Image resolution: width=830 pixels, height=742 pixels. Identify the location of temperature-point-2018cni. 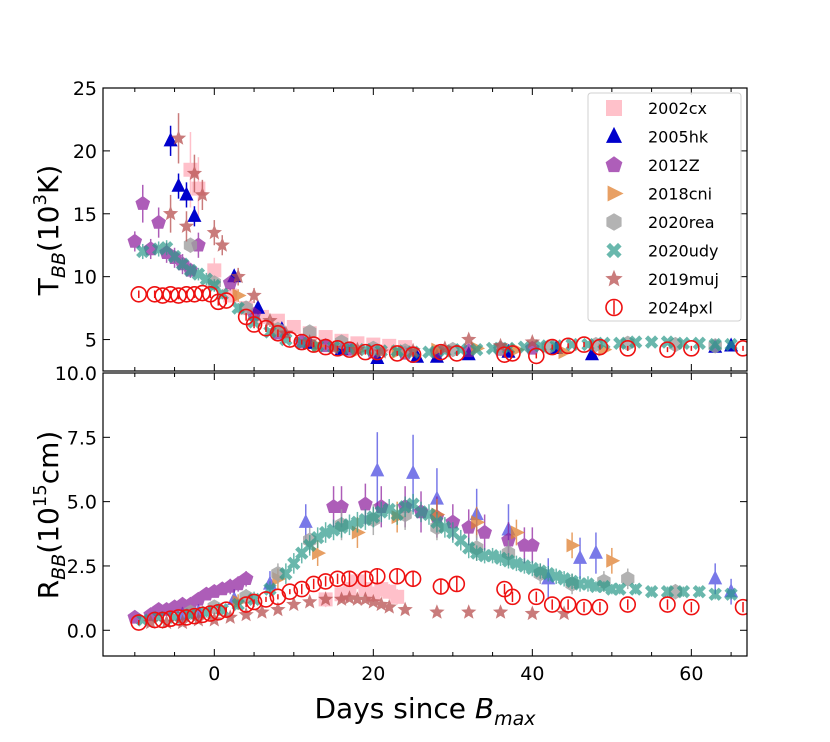
(438, 349).